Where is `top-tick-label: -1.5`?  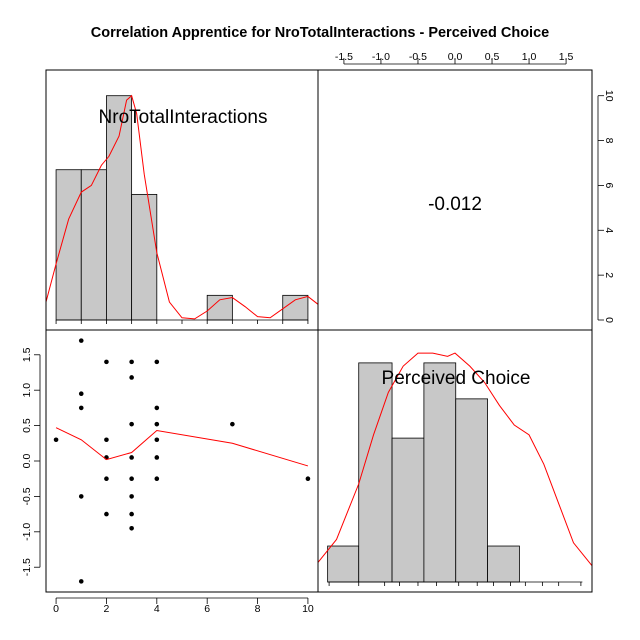 top-tick-label: -1.5 is located at coordinates (344, 57).